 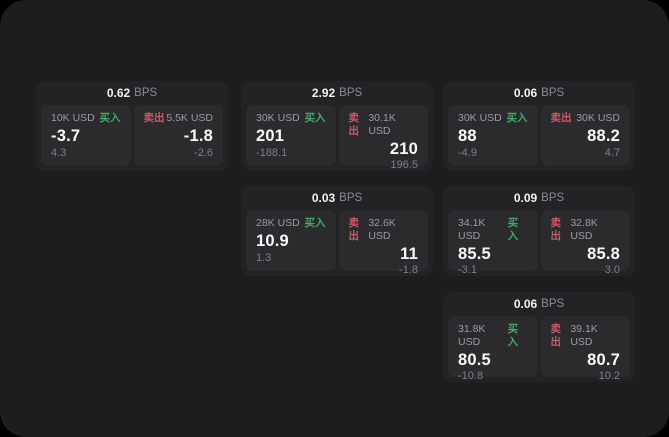 I want to click on buy-price: 10.9, so click(x=272, y=241).